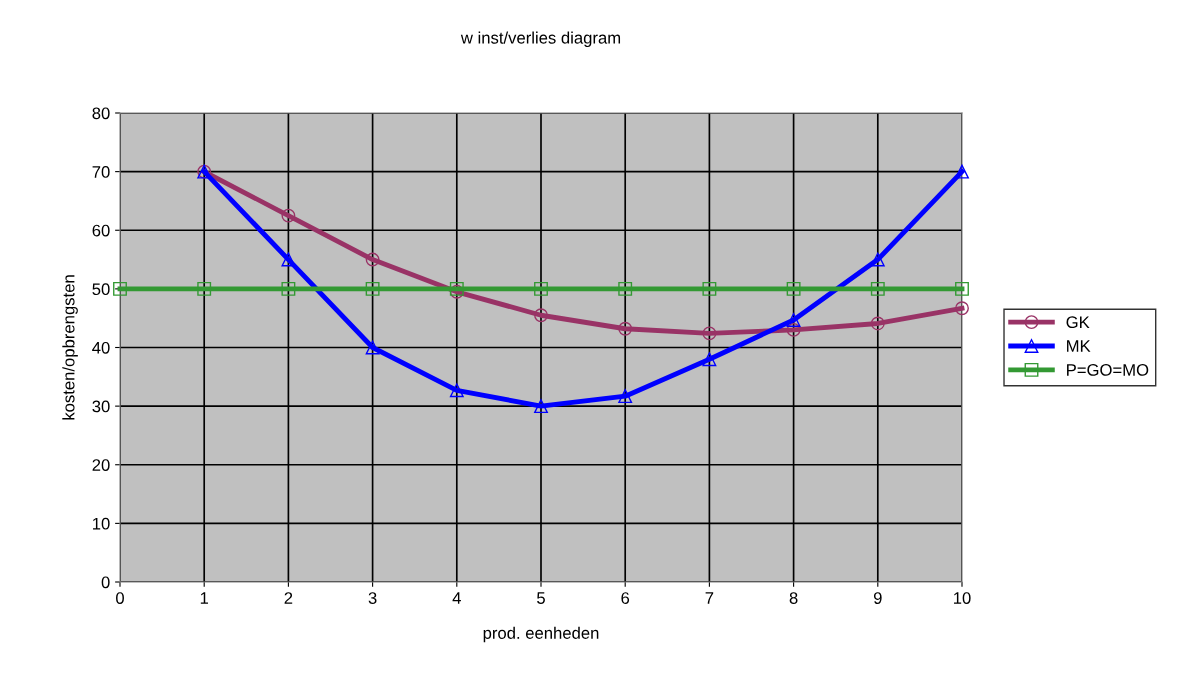  I want to click on legend-label: GK, so click(1078, 322).